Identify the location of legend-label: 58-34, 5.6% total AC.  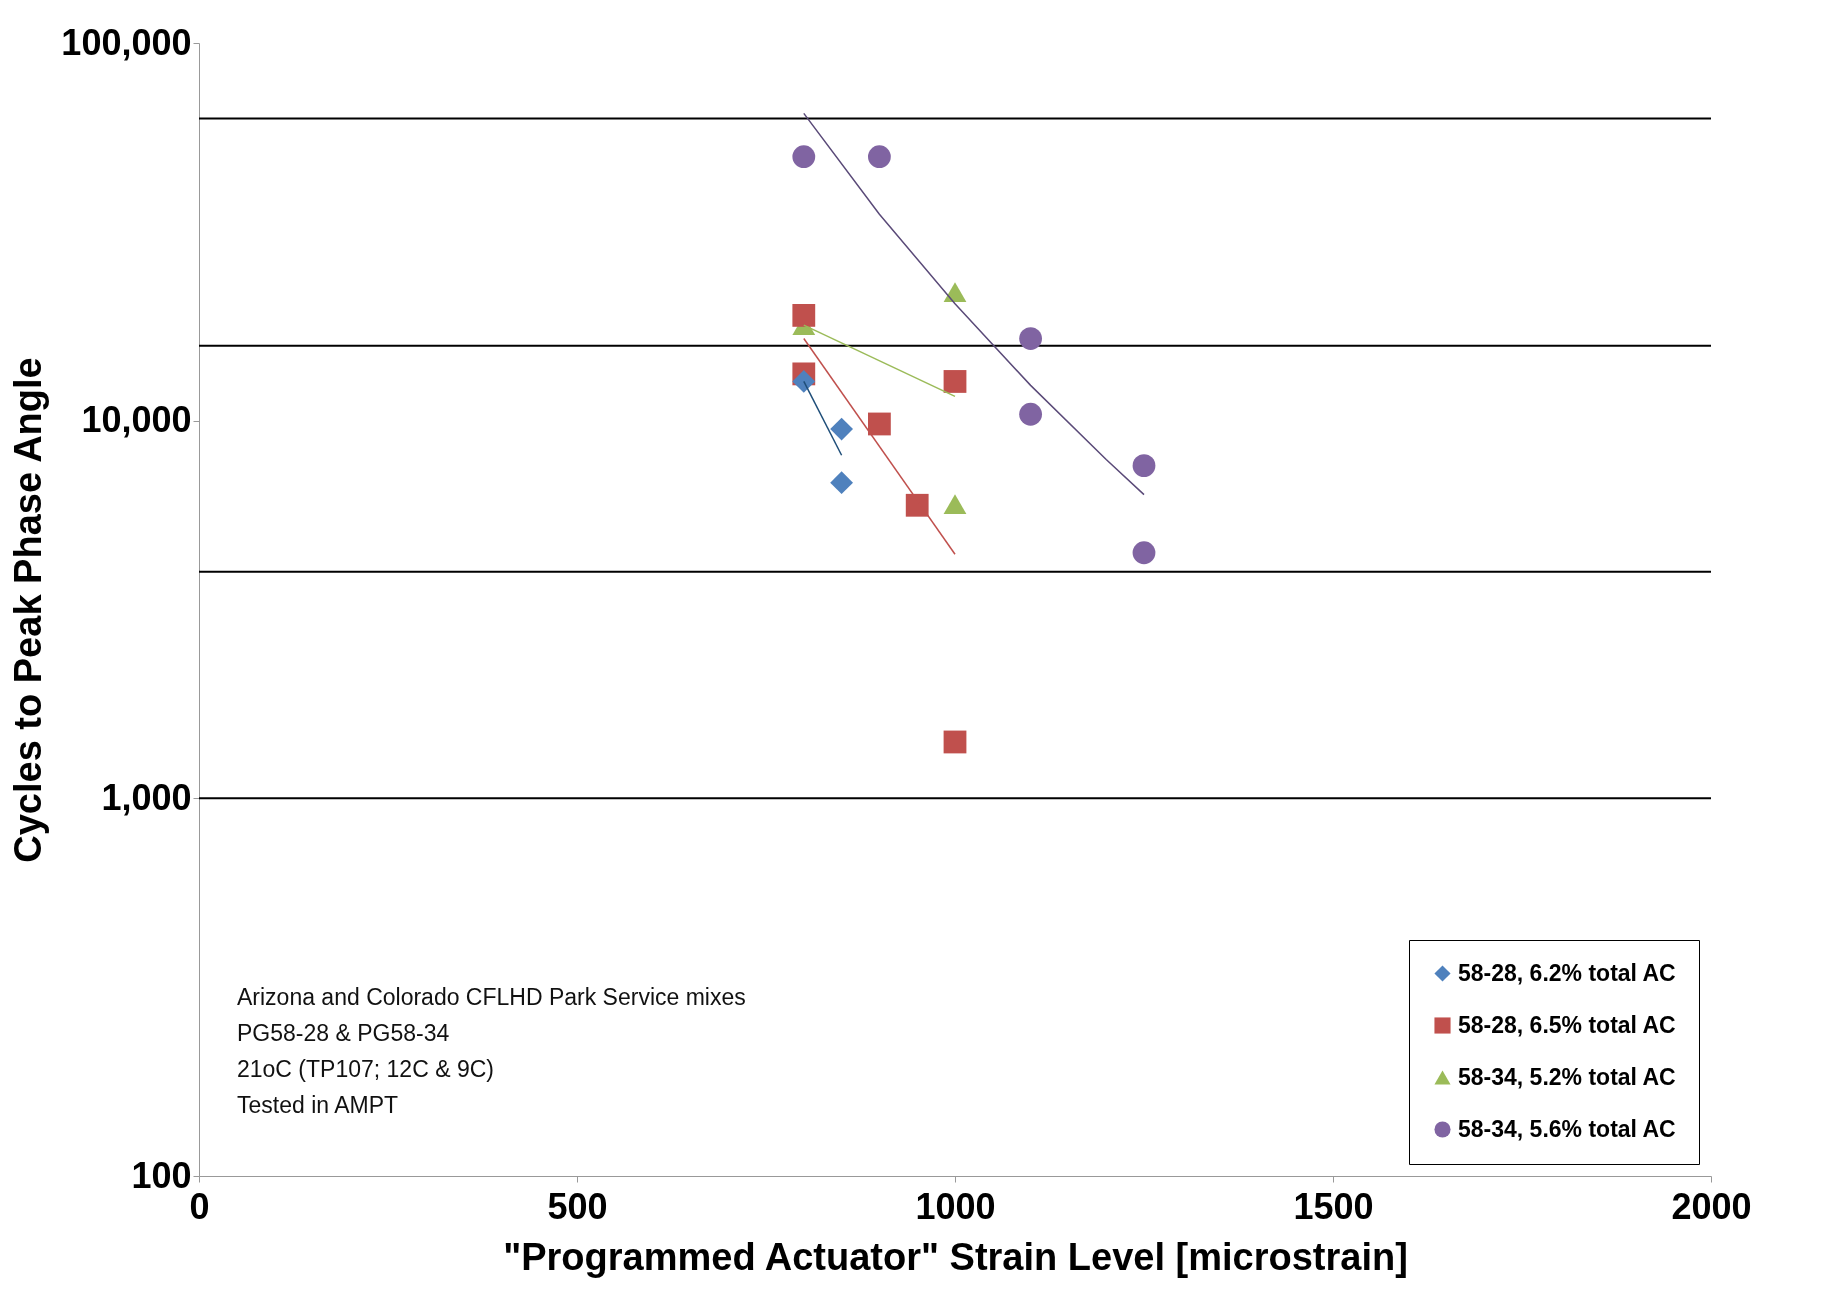
(1567, 1128).